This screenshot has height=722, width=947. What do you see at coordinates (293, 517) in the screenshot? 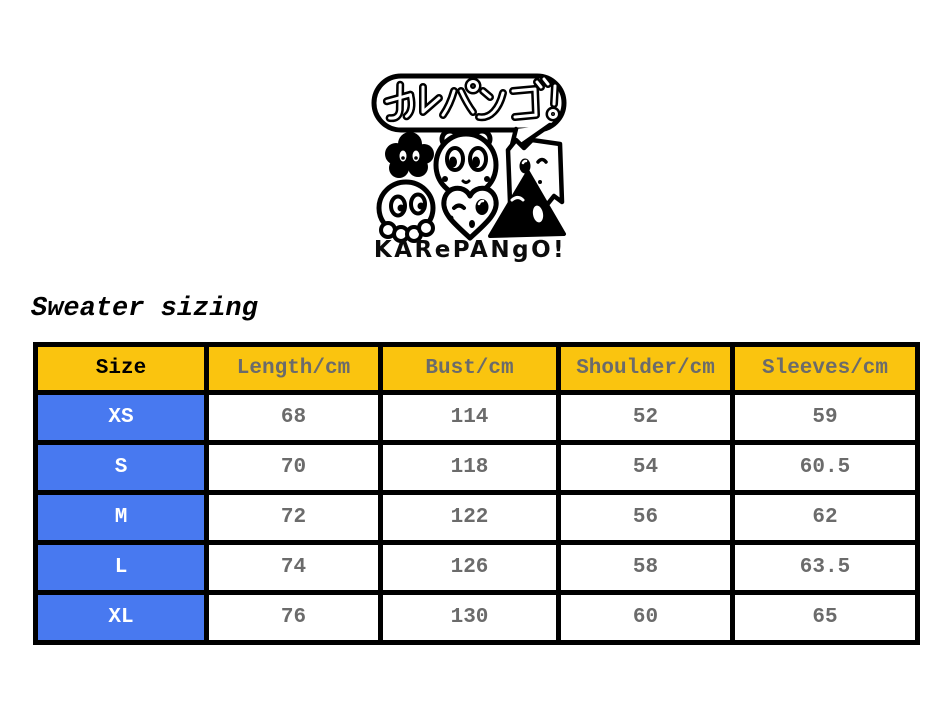
I see `value-cell: 72` at bounding box center [293, 517].